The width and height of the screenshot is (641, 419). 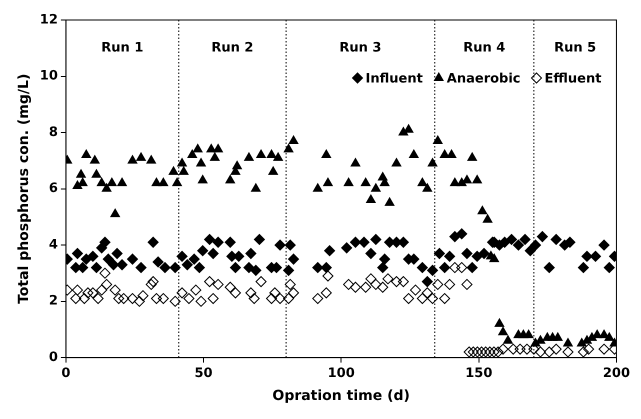 What do you see at coordinates (49, 20) in the screenshot?
I see `y-tick-label: 12` at bounding box center [49, 20].